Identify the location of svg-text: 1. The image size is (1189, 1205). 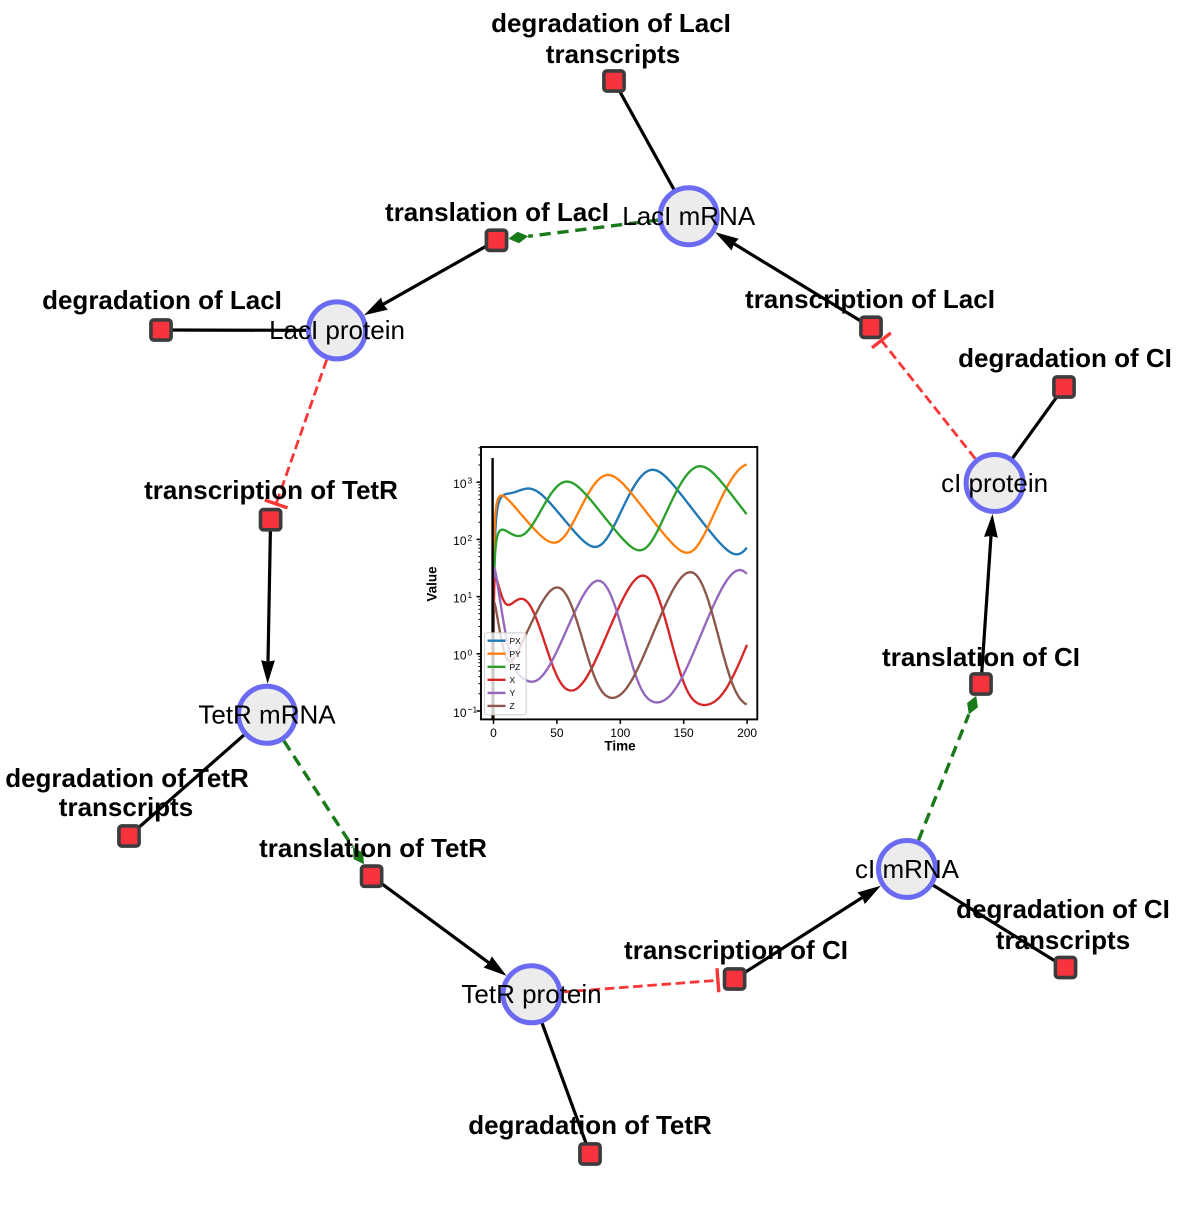
(470, 595).